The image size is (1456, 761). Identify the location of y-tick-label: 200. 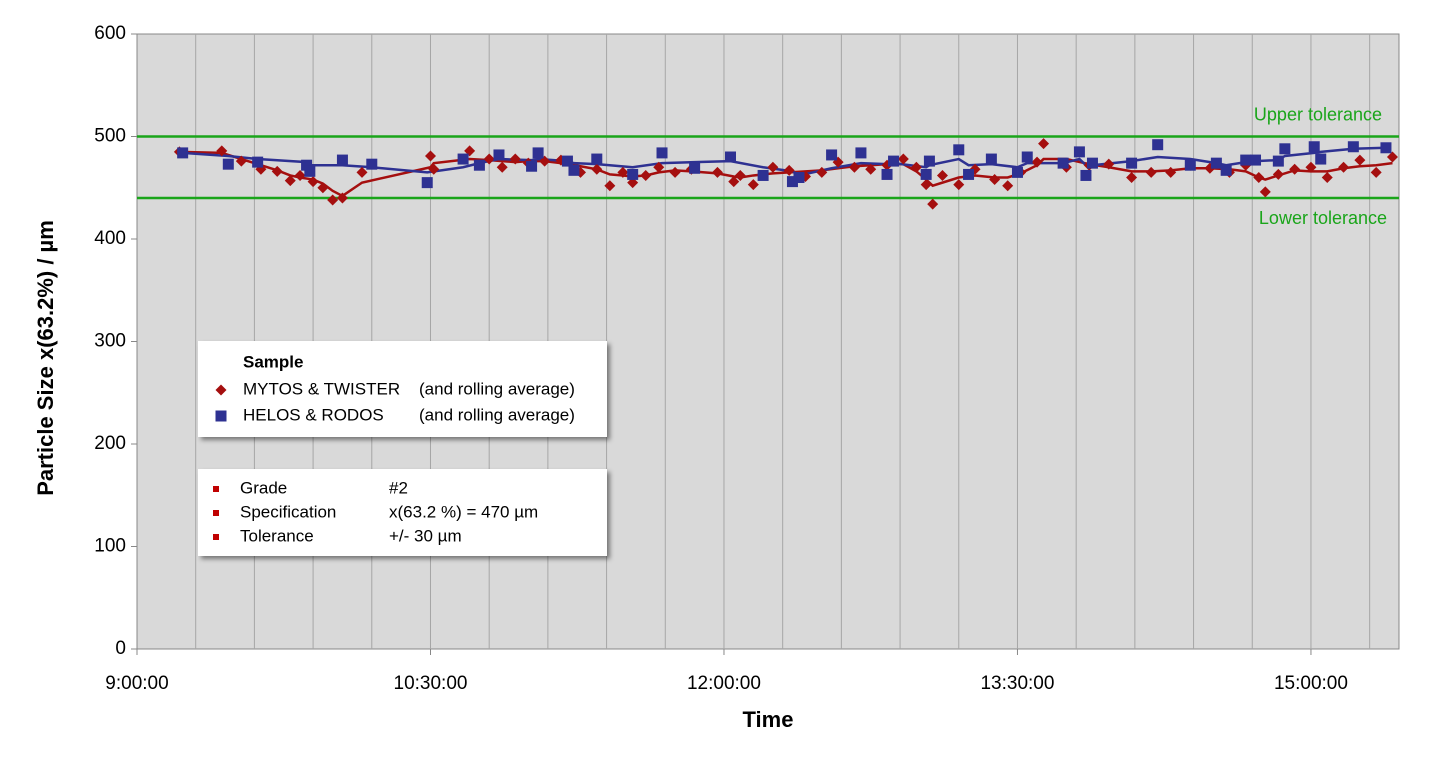
(110, 443).